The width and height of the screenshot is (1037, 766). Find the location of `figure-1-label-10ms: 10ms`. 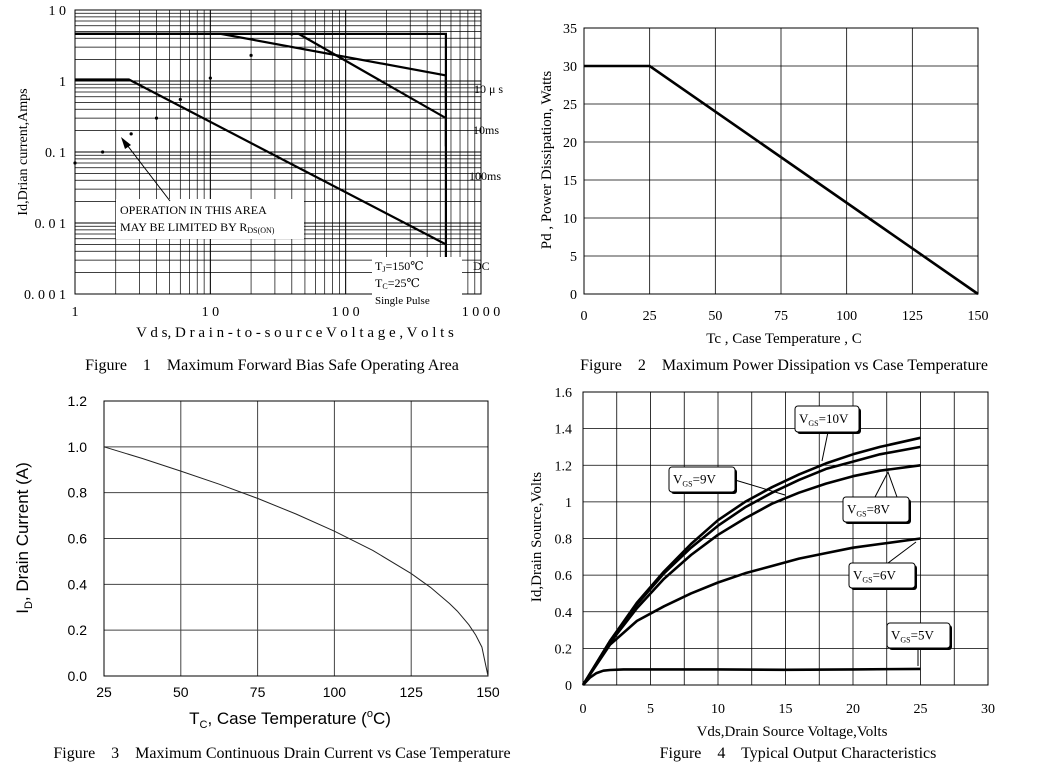

figure-1-label-10ms: 10ms is located at coordinates (486, 130).